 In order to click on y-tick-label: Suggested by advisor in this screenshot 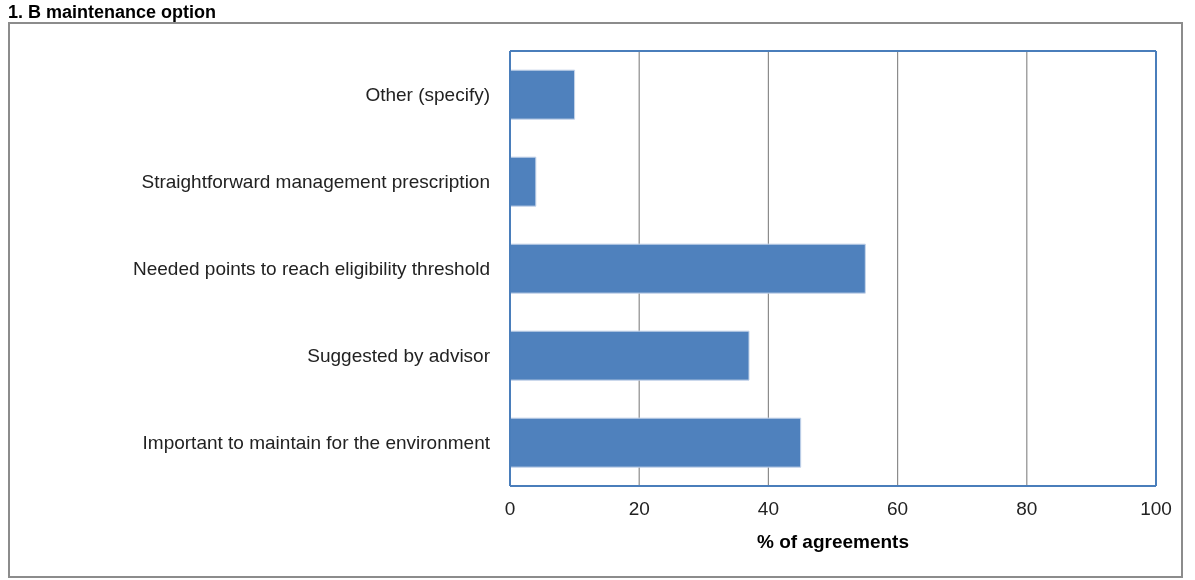, I will do `click(399, 356)`.